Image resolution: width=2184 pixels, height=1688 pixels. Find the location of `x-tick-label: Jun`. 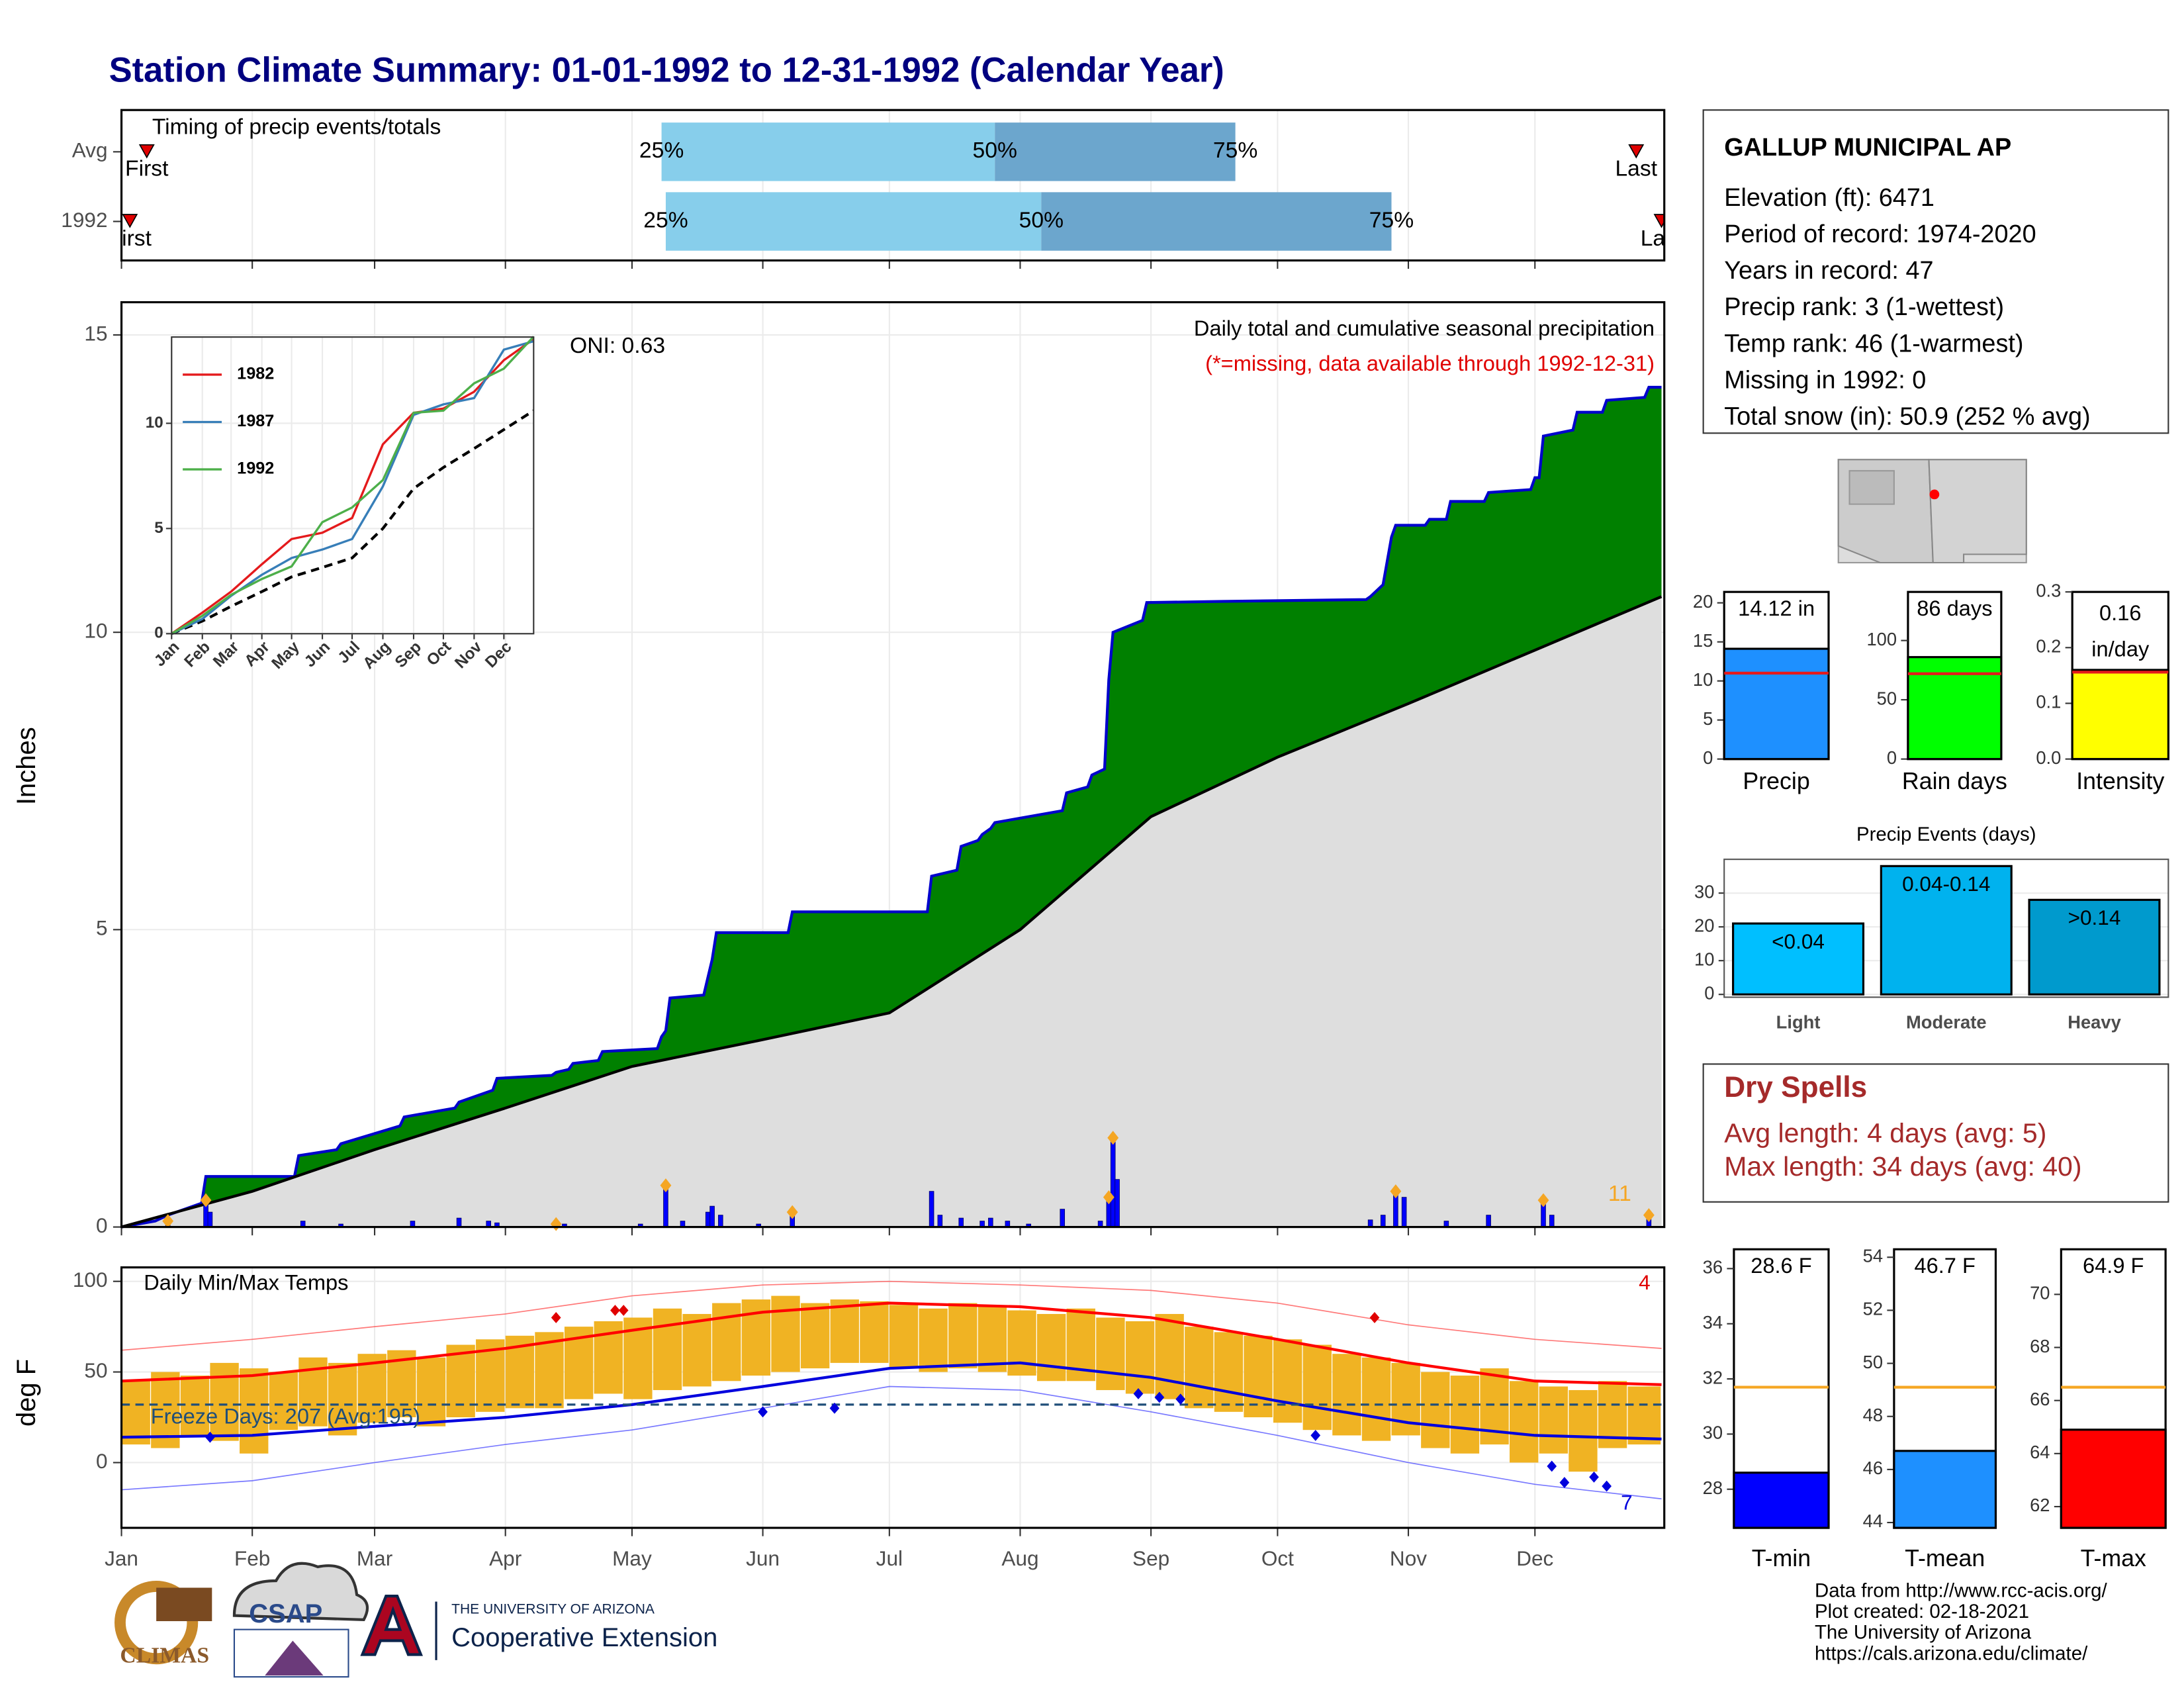

x-tick-label: Jun is located at coordinates (763, 1558).